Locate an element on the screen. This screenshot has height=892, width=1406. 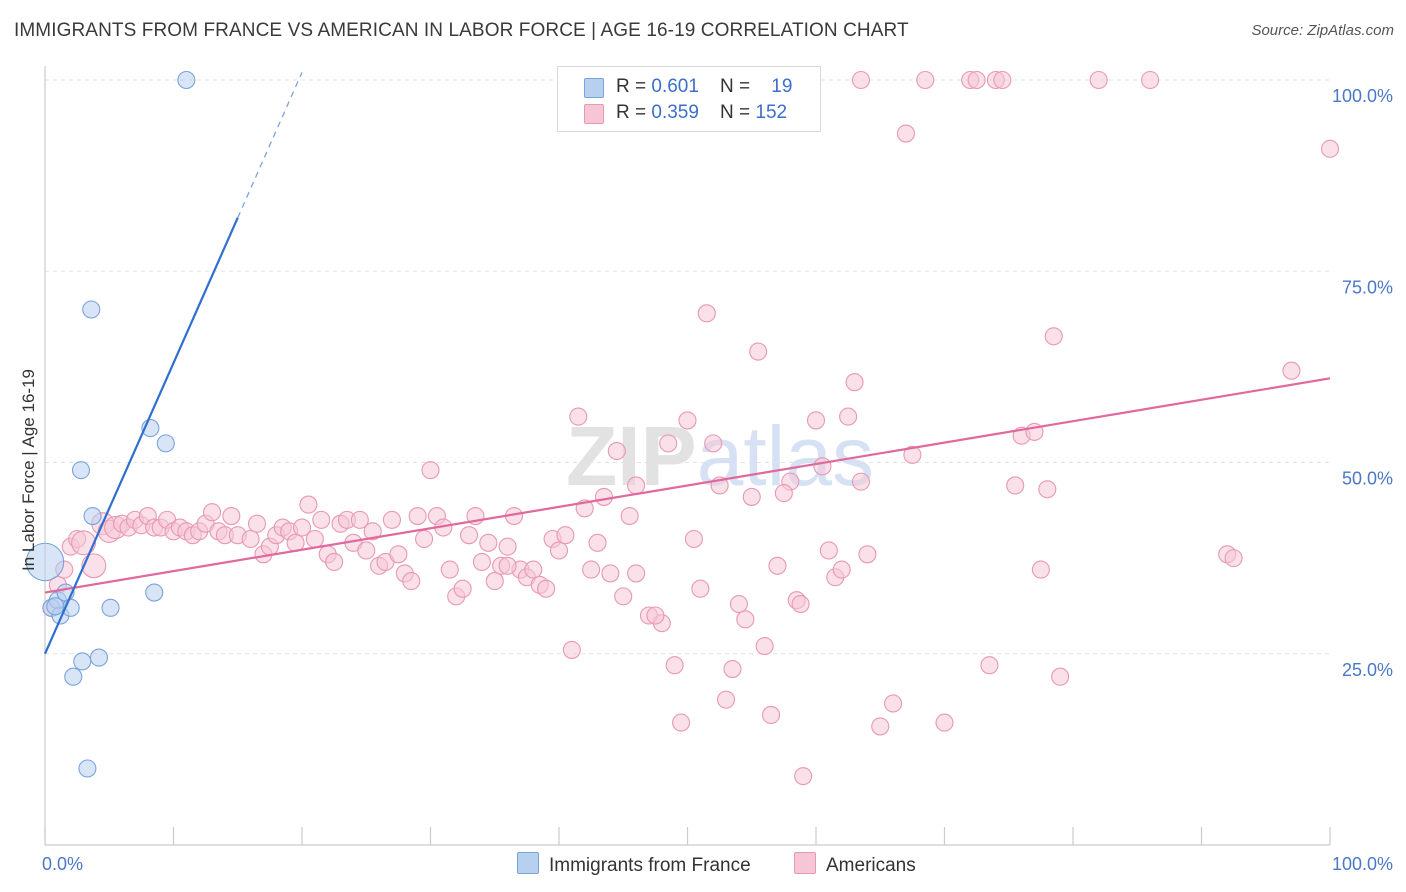
legend-n-label: N = is located at coordinates (738, 112).